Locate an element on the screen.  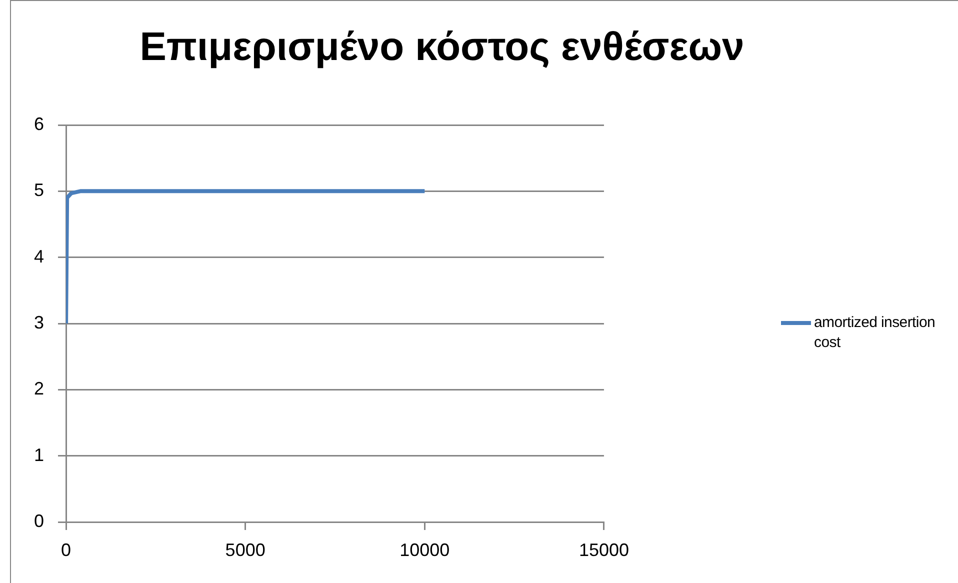
y-tick-label: 6 is located at coordinates (39, 124).